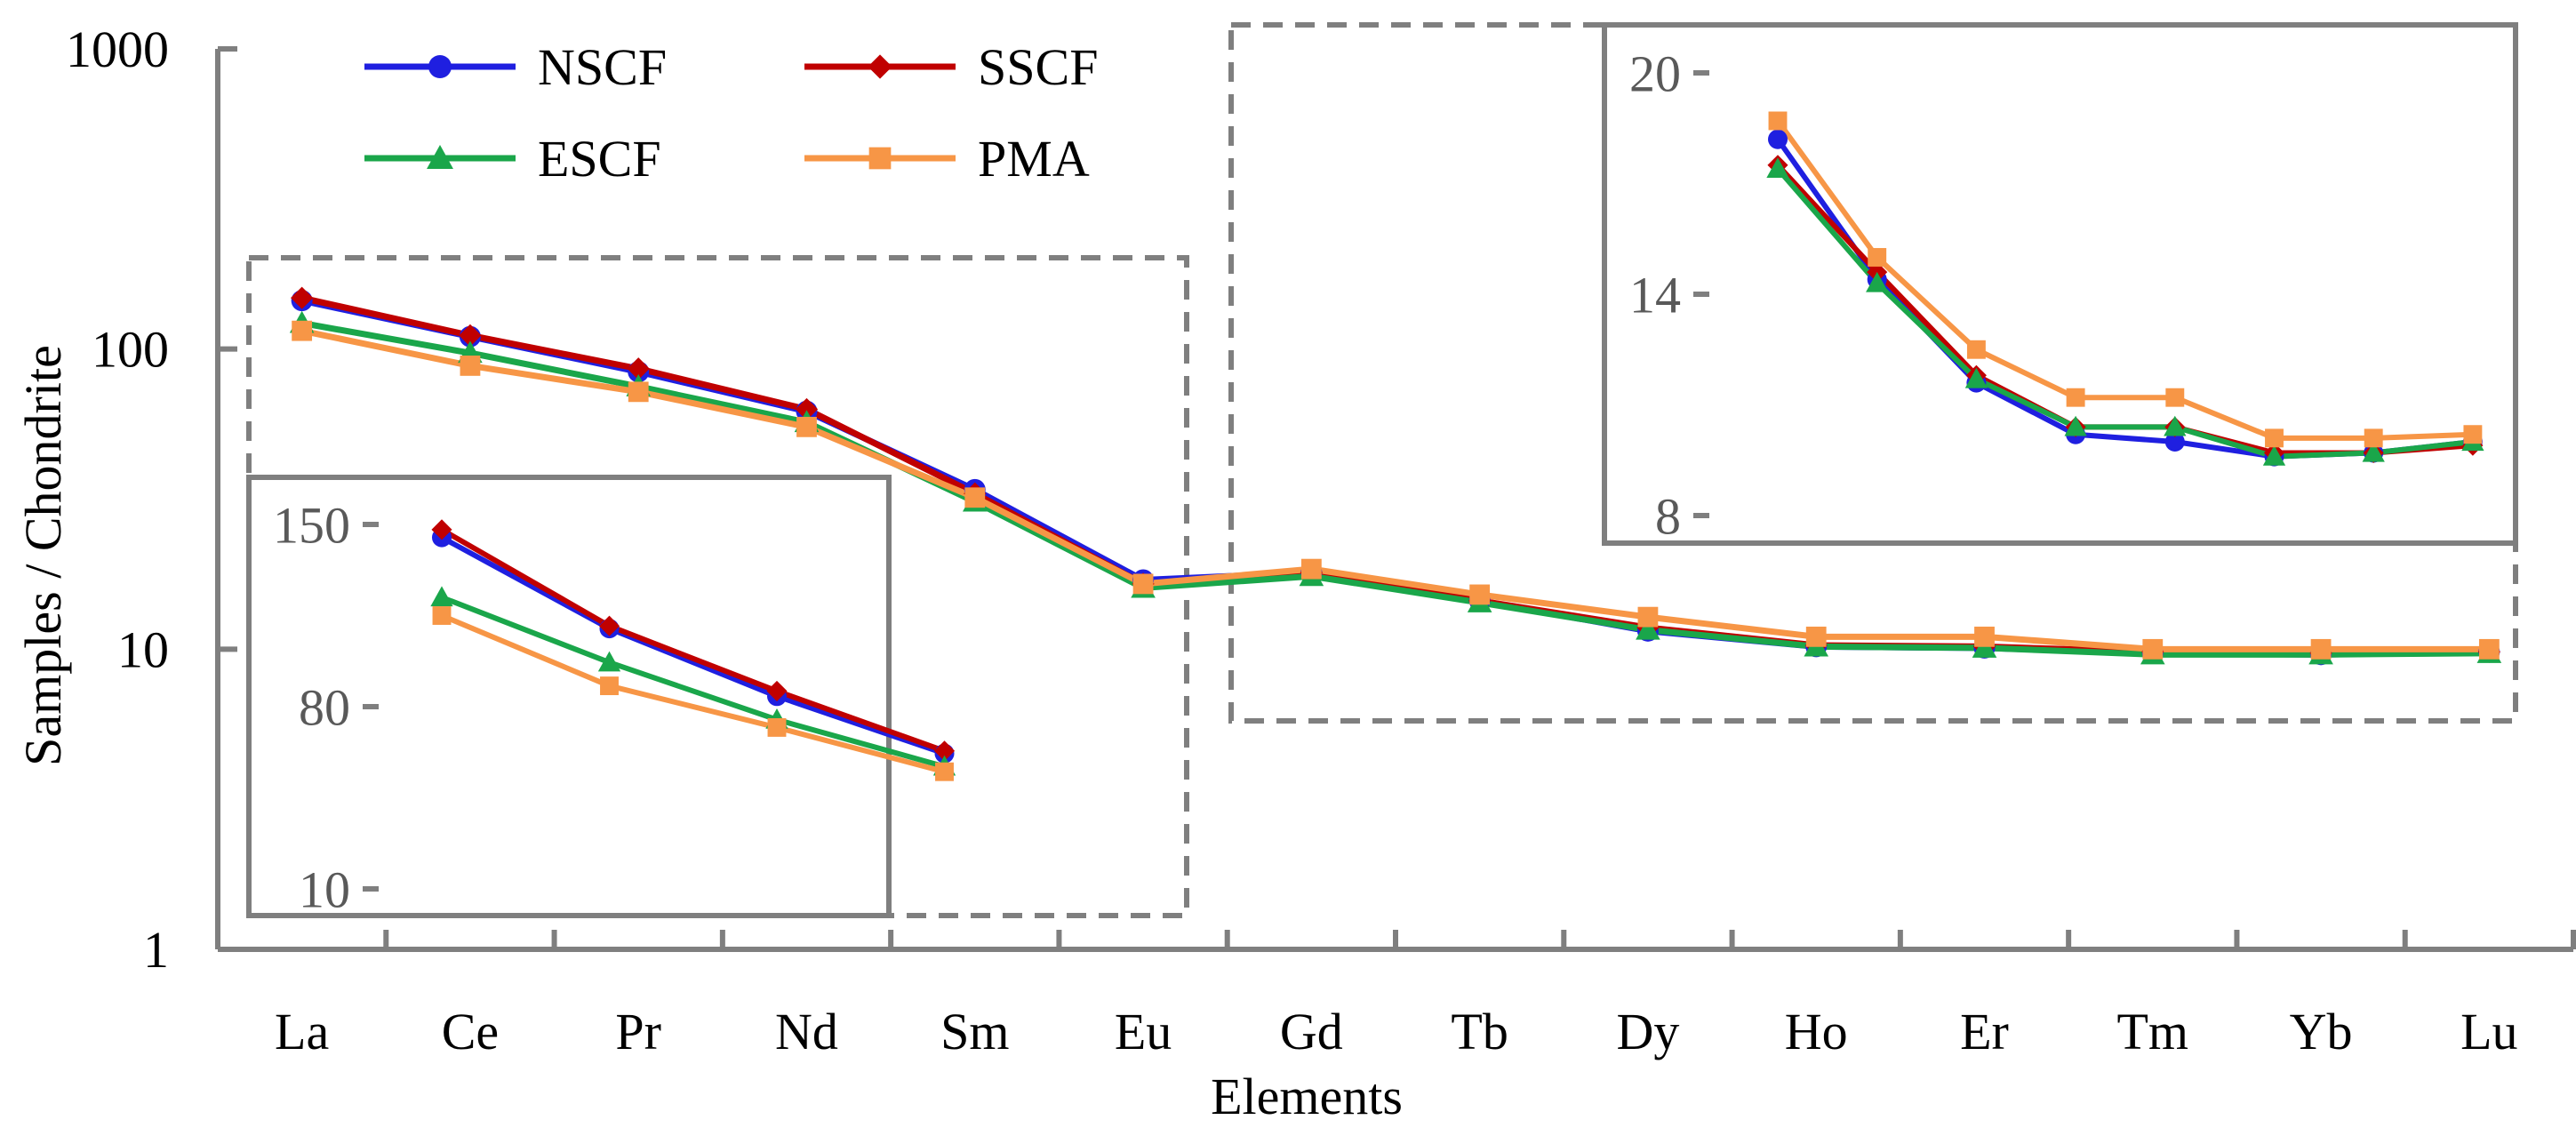 This screenshot has width=2576, height=1144. I want to click on point-pma-eu, so click(1143, 584).